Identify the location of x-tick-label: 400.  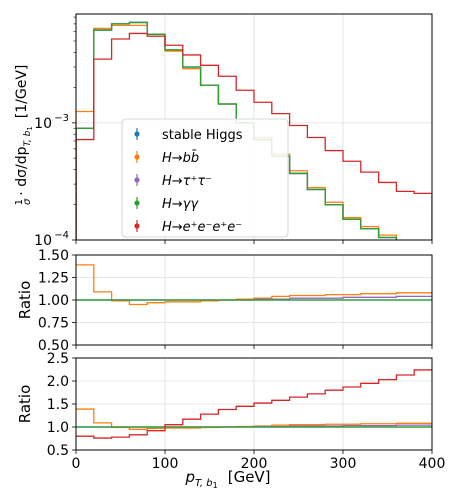
(432, 464).